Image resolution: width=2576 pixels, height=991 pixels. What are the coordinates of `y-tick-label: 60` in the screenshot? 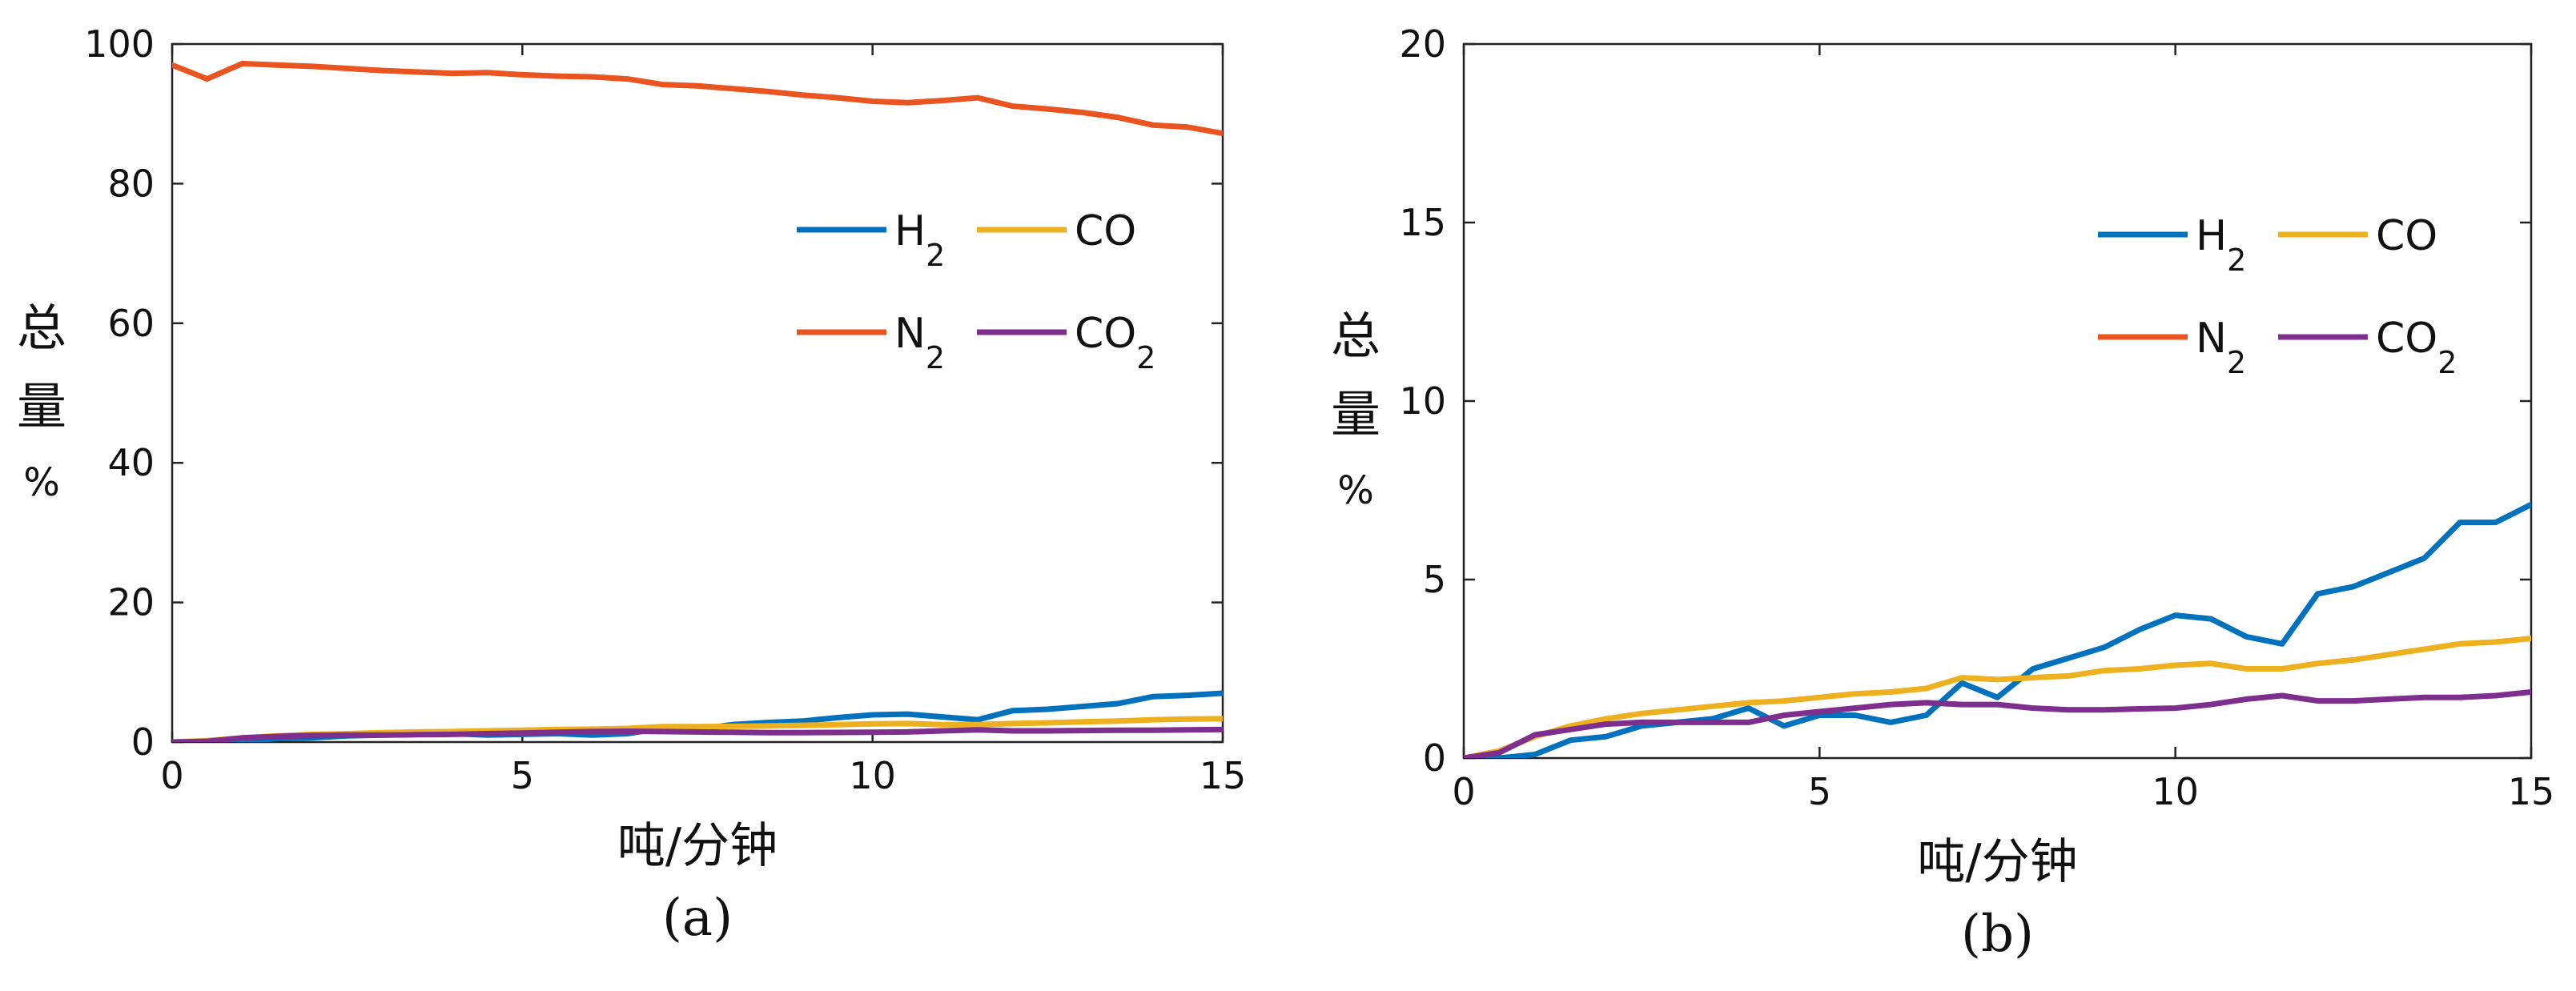 It's located at (131, 323).